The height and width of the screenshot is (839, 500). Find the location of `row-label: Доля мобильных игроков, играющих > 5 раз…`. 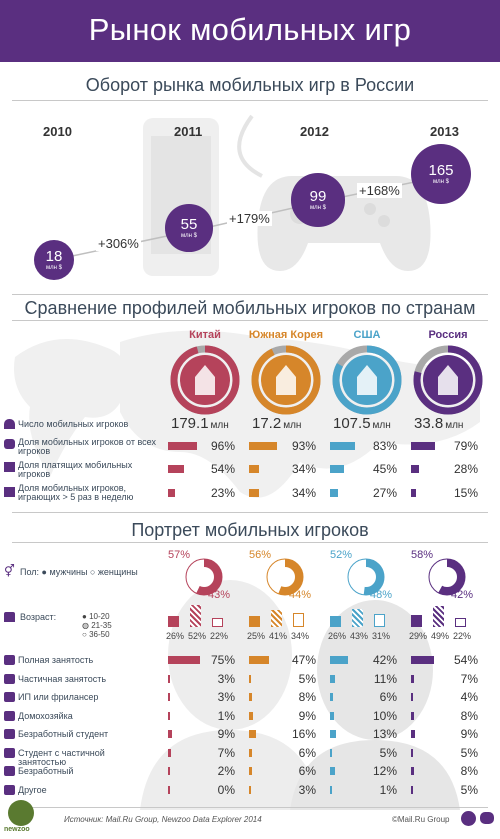

row-label: Доля мобильных игроков, играющих > 5 раз… is located at coordinates (76, 492).